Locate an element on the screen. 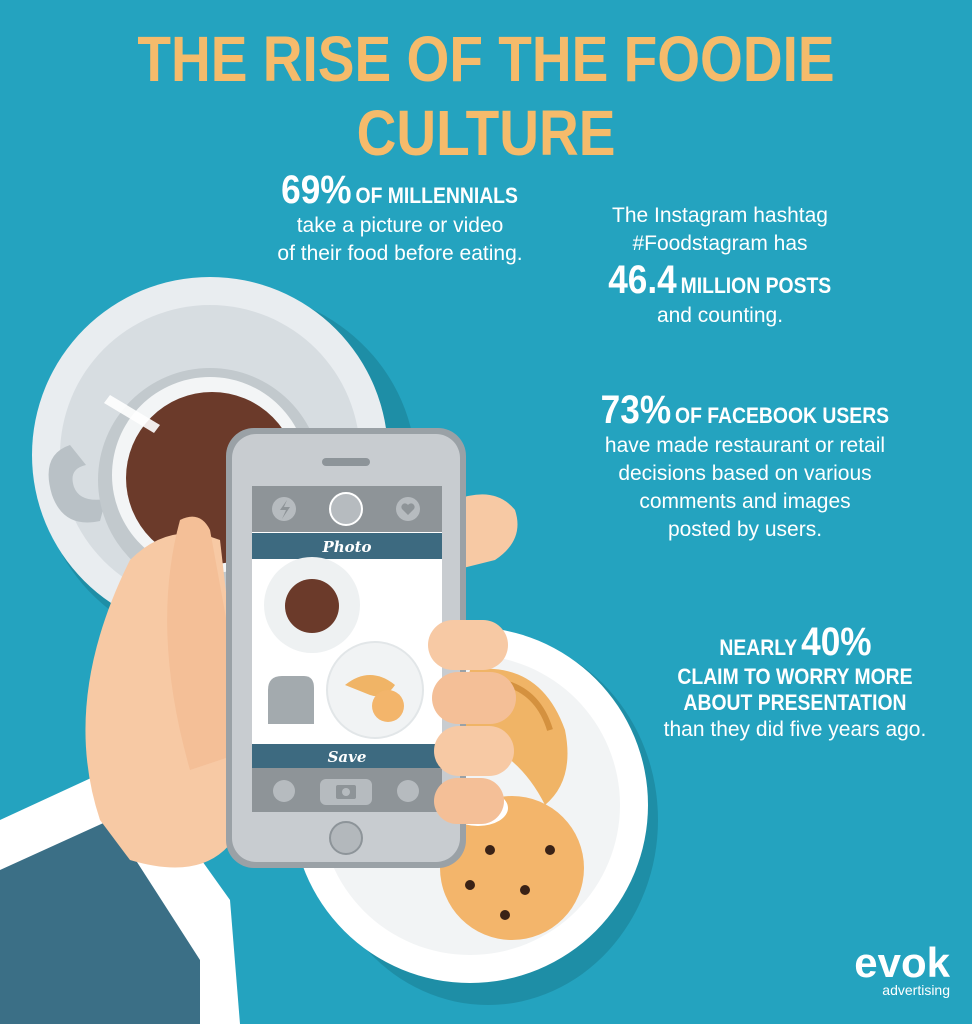 This screenshot has height=1024, width=972. stat-presentation-caption2-wrap: ABOUT PRESENTATION is located at coordinates (795, 703).